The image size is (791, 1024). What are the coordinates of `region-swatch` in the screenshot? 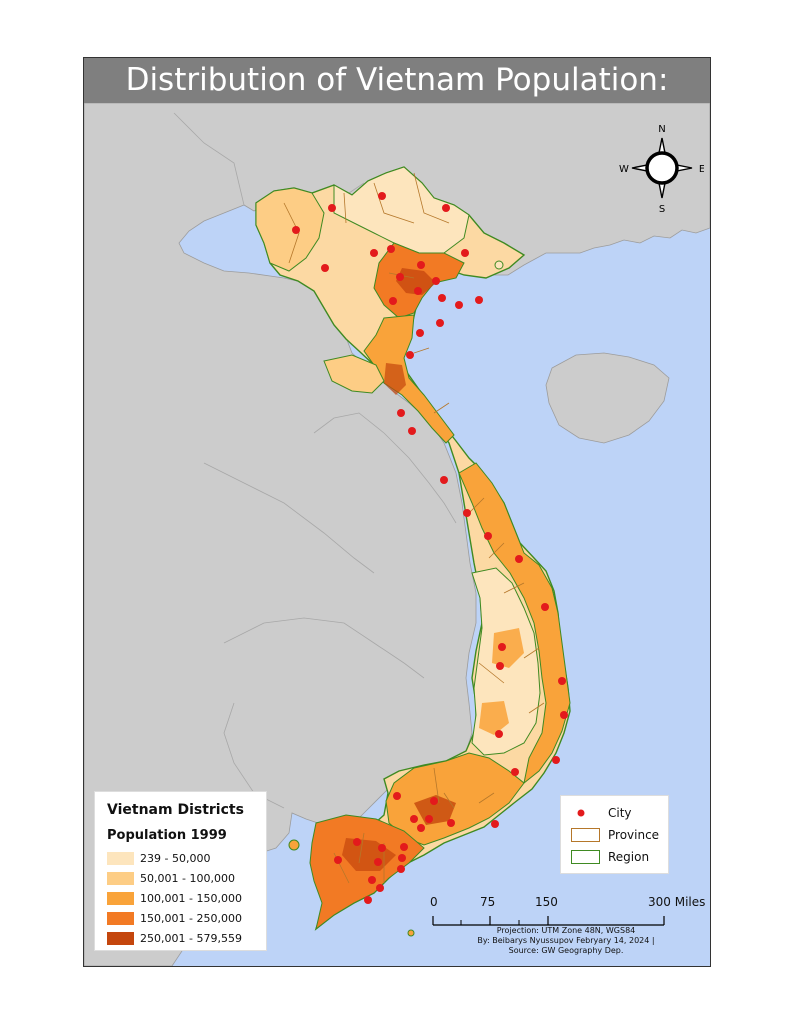 It's located at (585, 857).